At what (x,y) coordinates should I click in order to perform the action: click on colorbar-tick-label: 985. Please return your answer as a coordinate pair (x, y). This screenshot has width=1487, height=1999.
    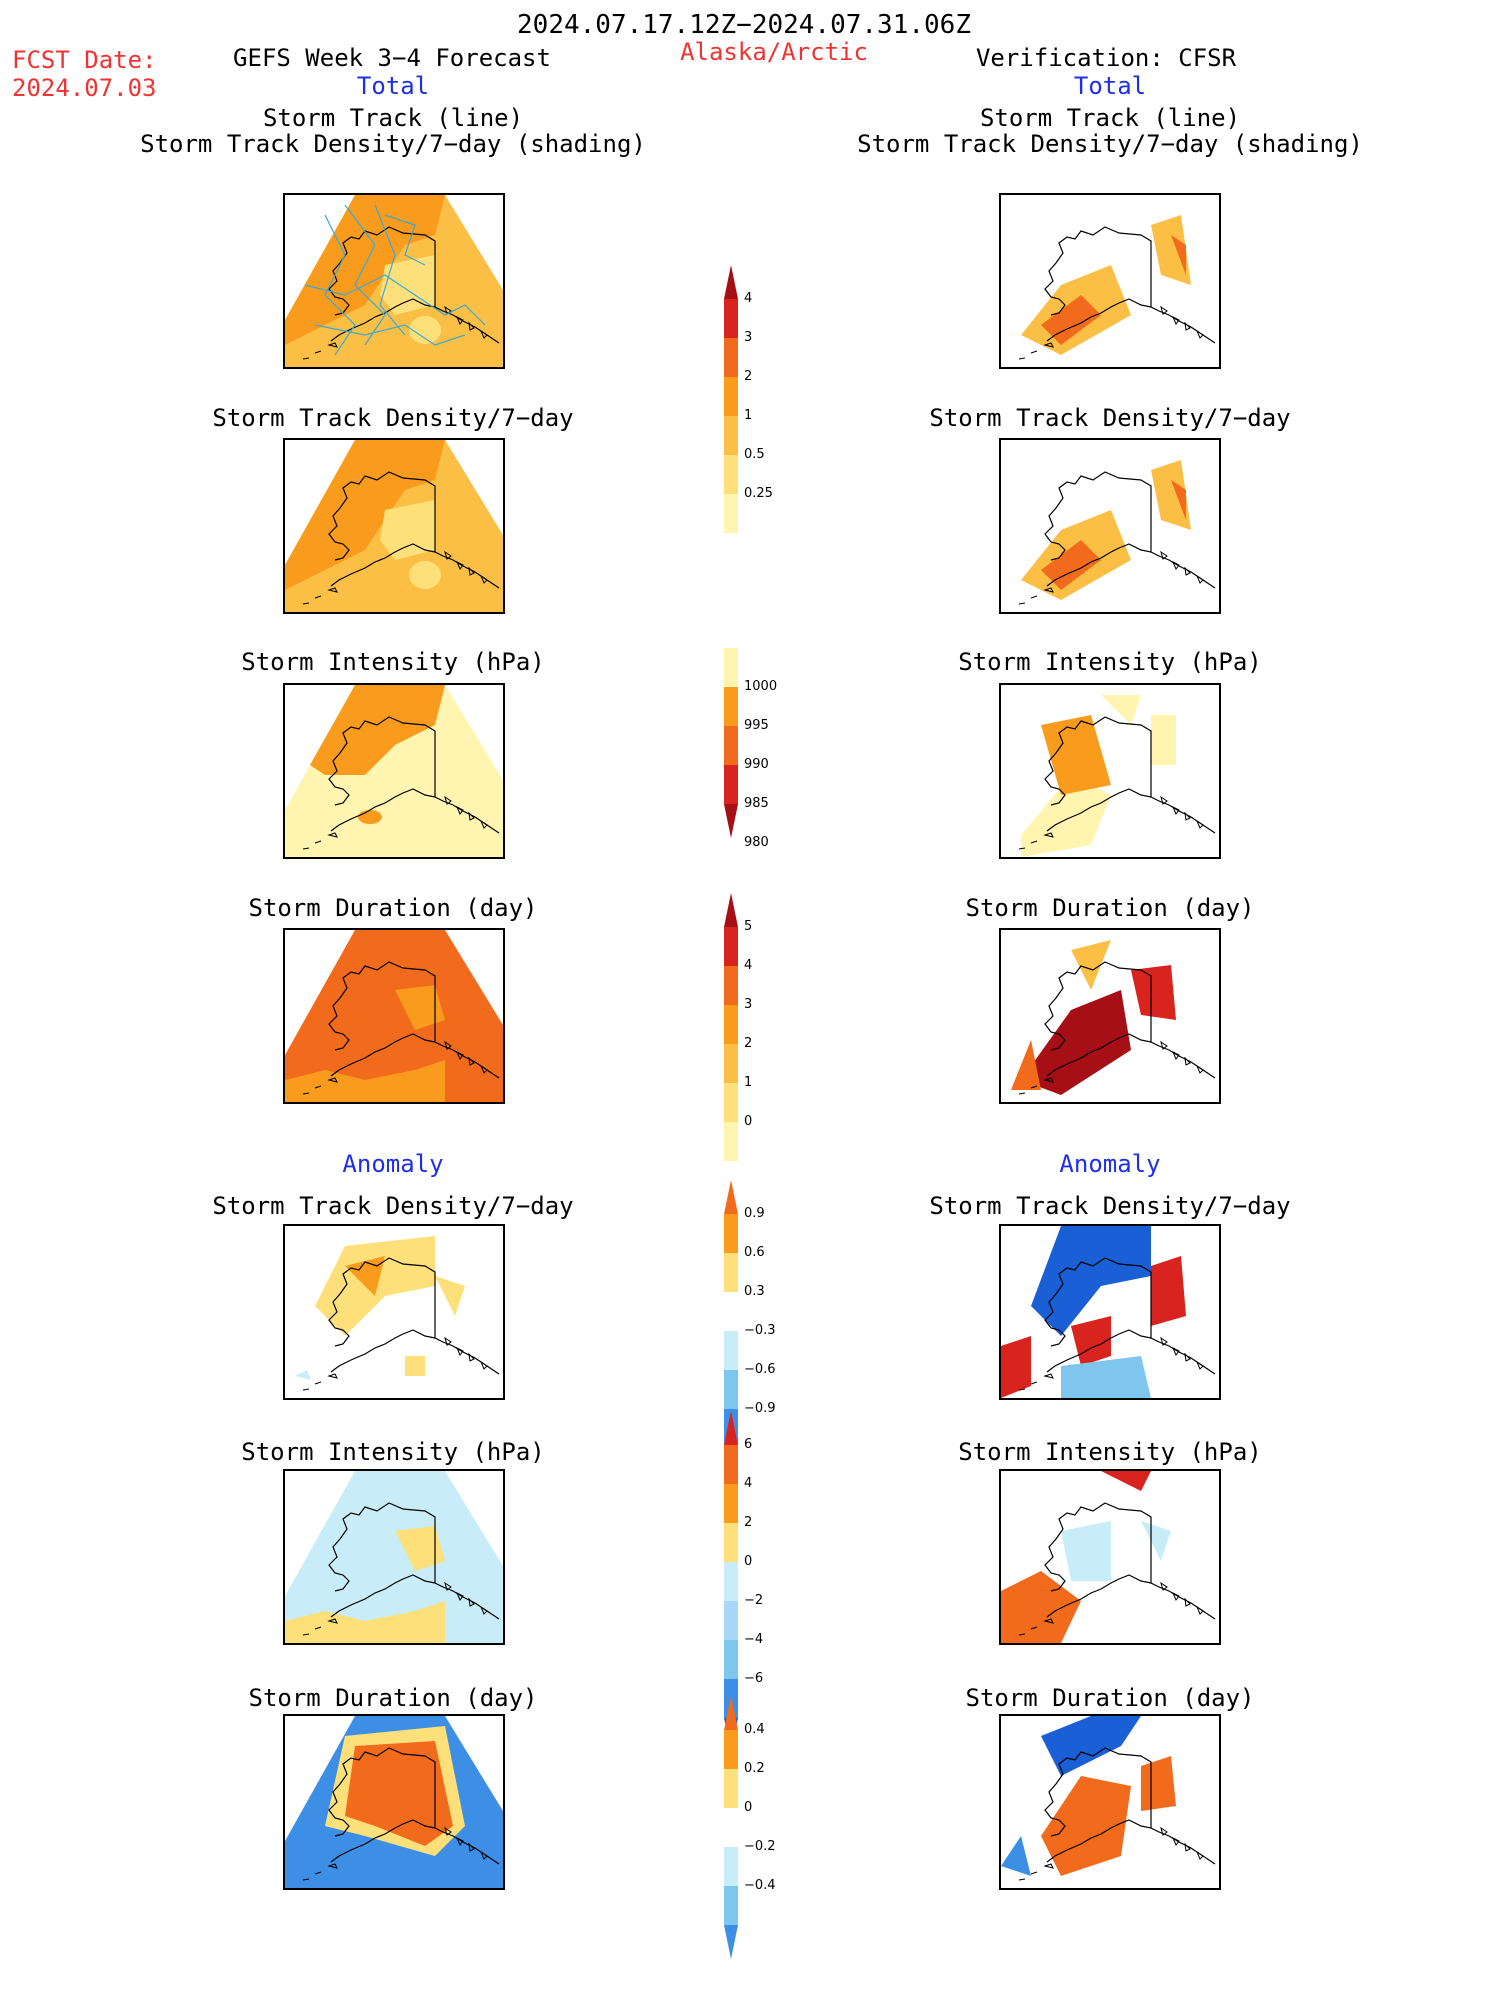
    Looking at the image, I should click on (756, 803).